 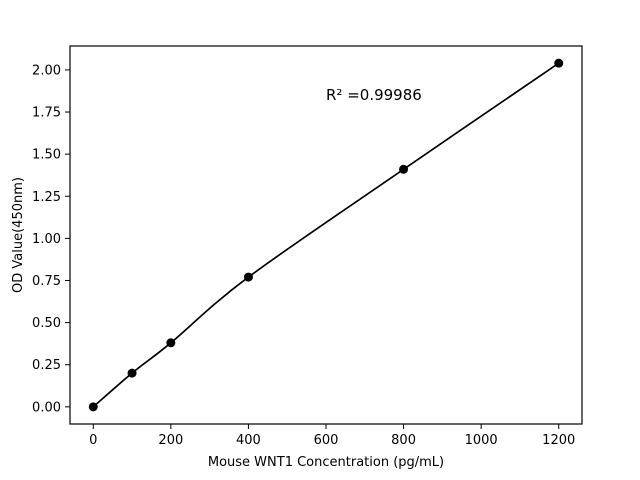 I want to click on x-tick-label: 1200, so click(x=558, y=440).